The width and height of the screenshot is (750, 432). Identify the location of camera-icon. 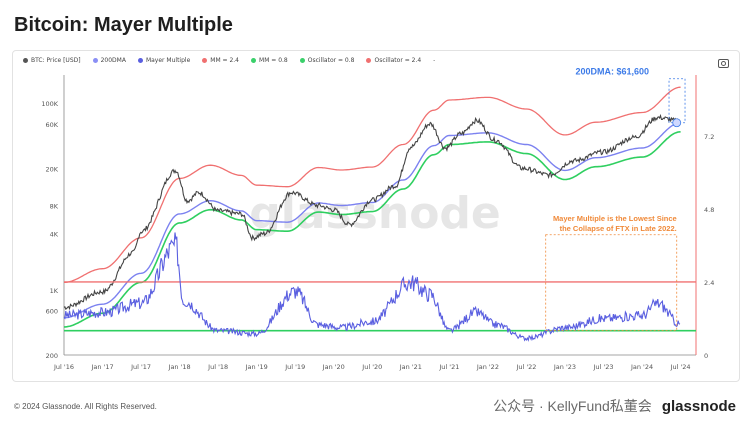
(723, 63).